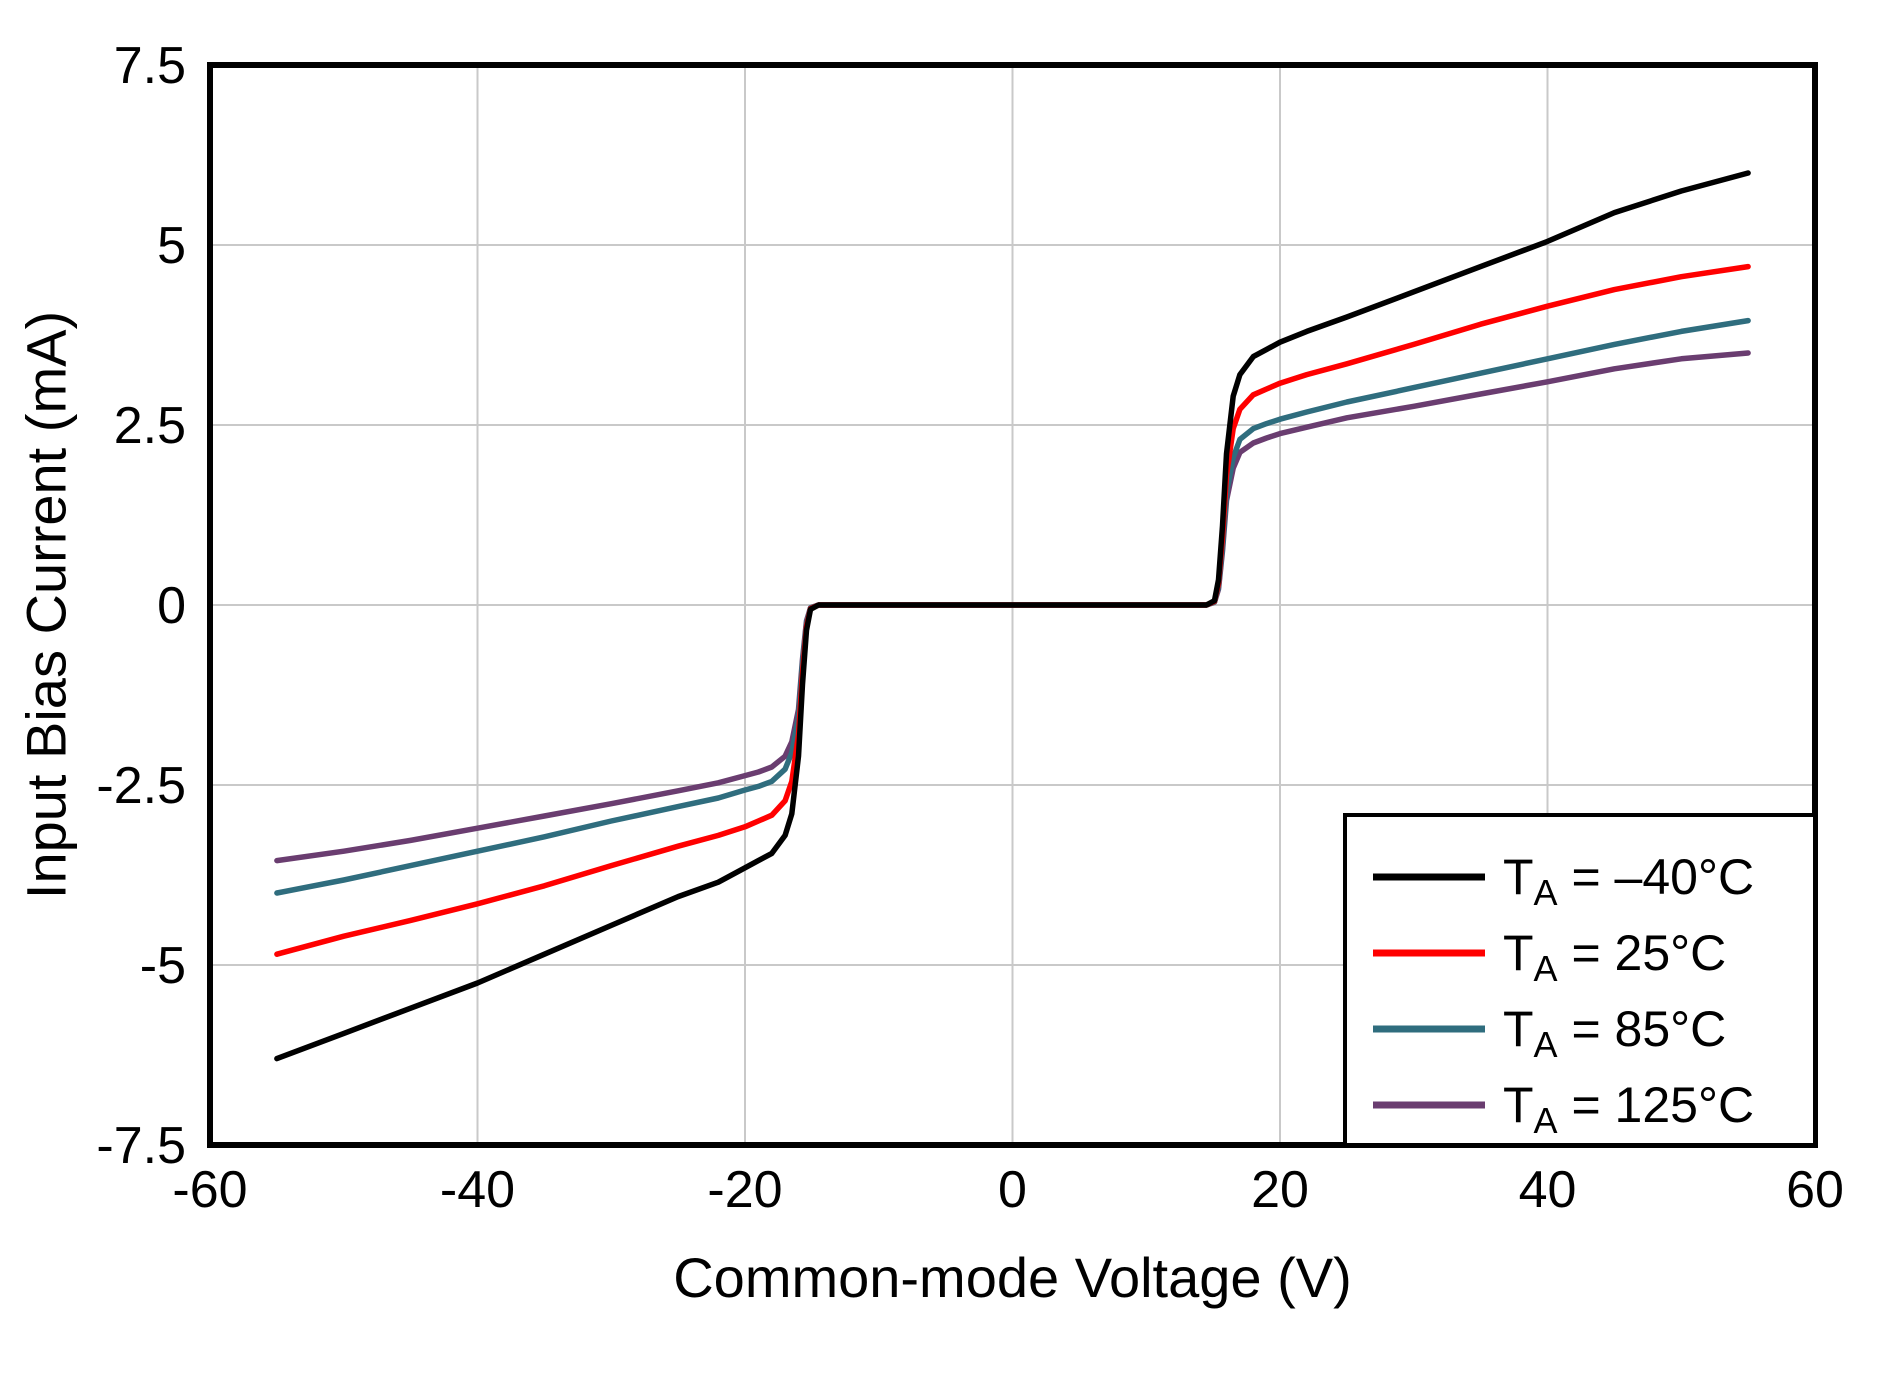  Describe the element at coordinates (1614, 1033) in the screenshot. I see `legend-label-ta-85-c: TA = 85°C` at that location.